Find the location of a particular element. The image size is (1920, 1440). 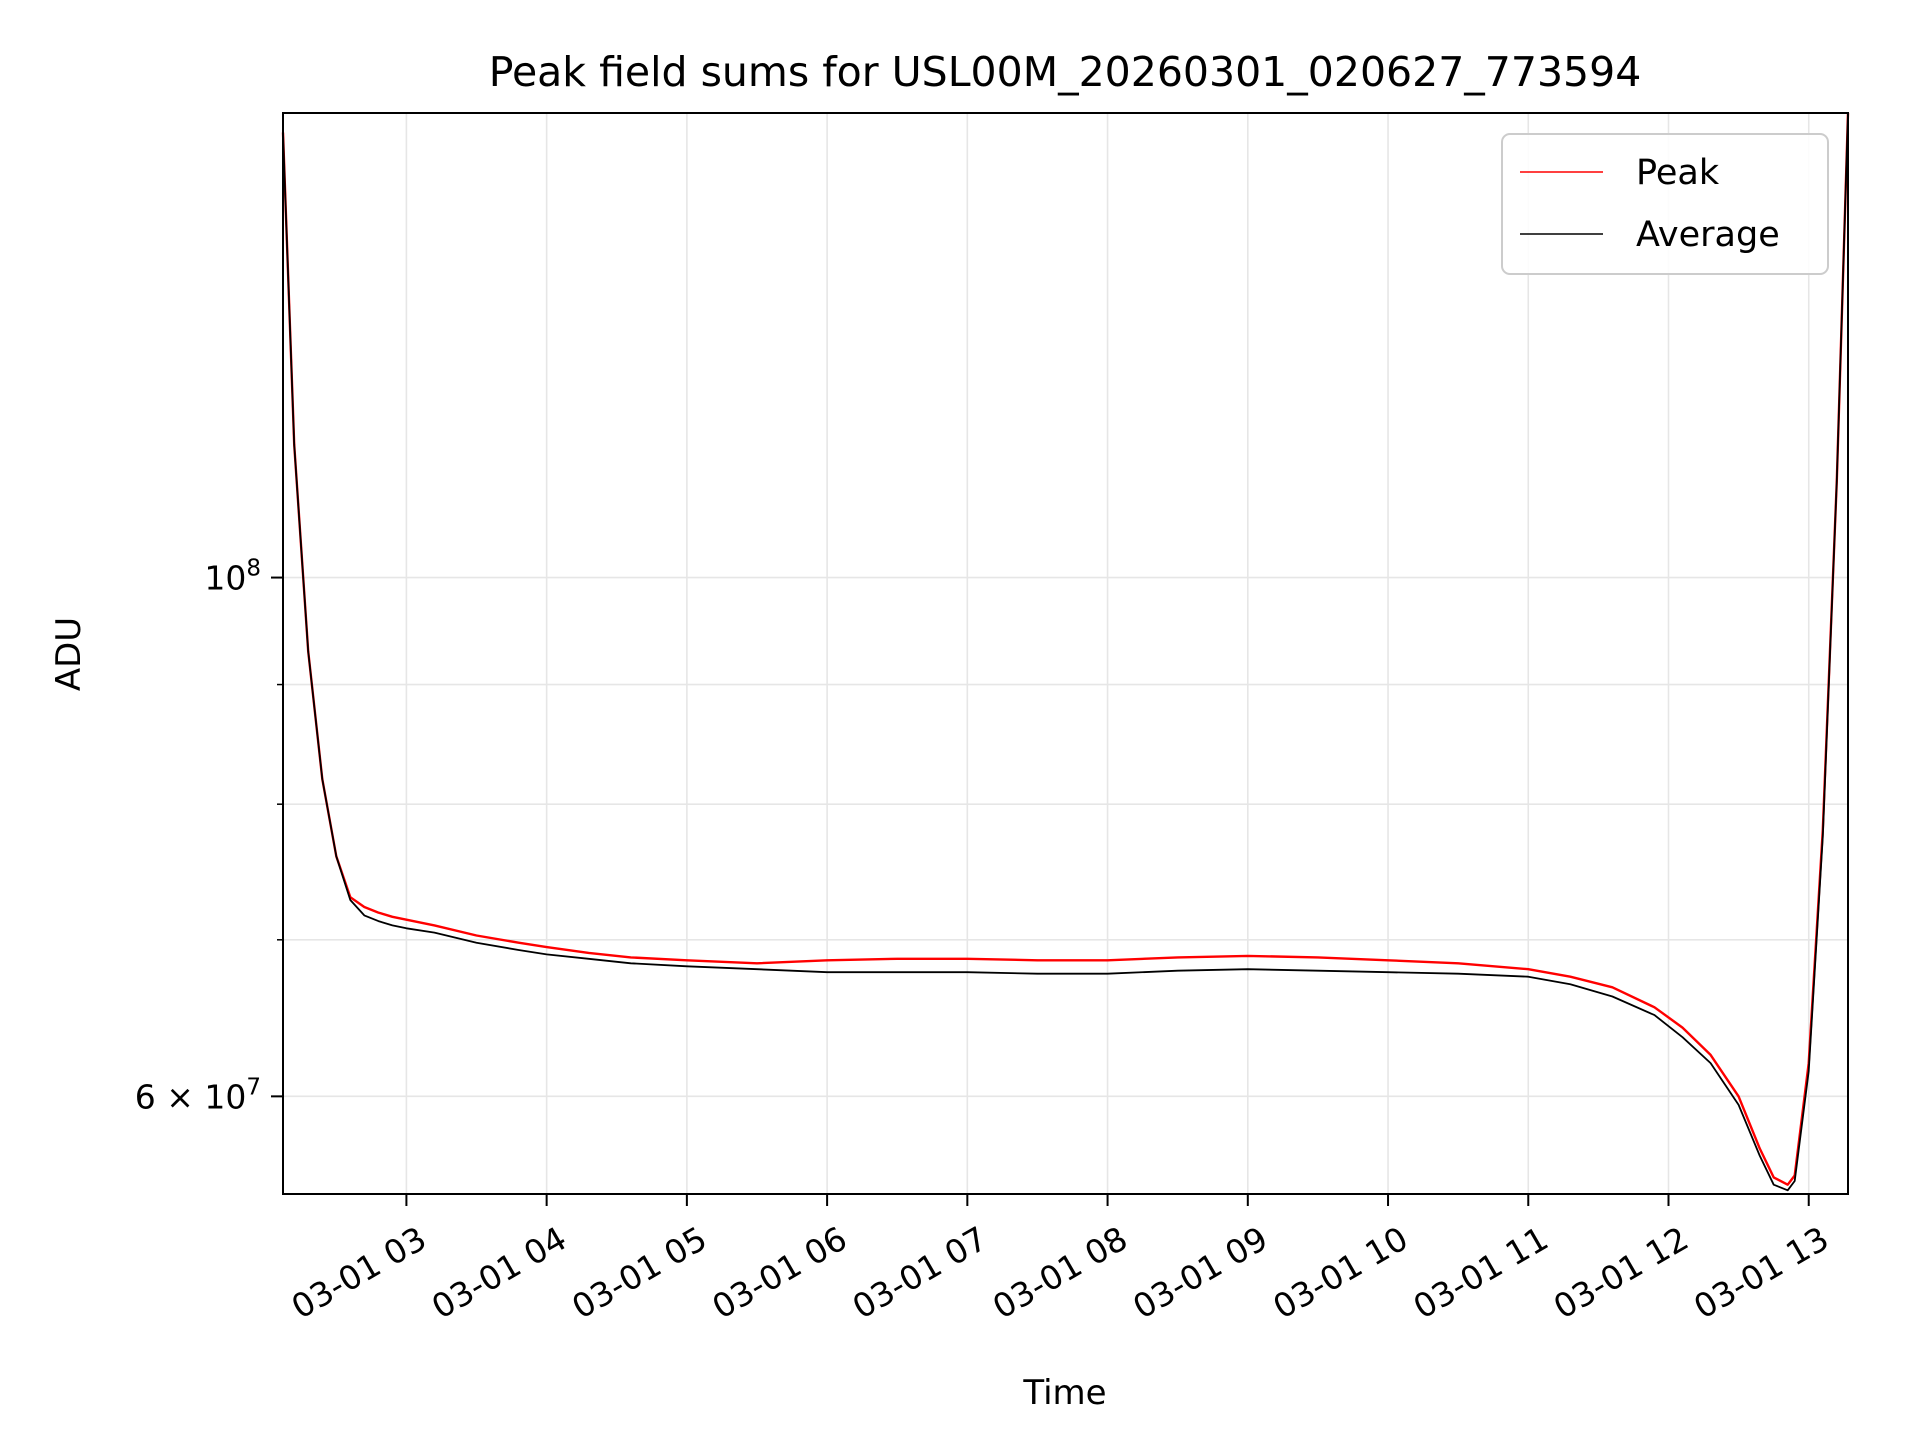

legend-peak-label: Peak is located at coordinates (1678, 173).